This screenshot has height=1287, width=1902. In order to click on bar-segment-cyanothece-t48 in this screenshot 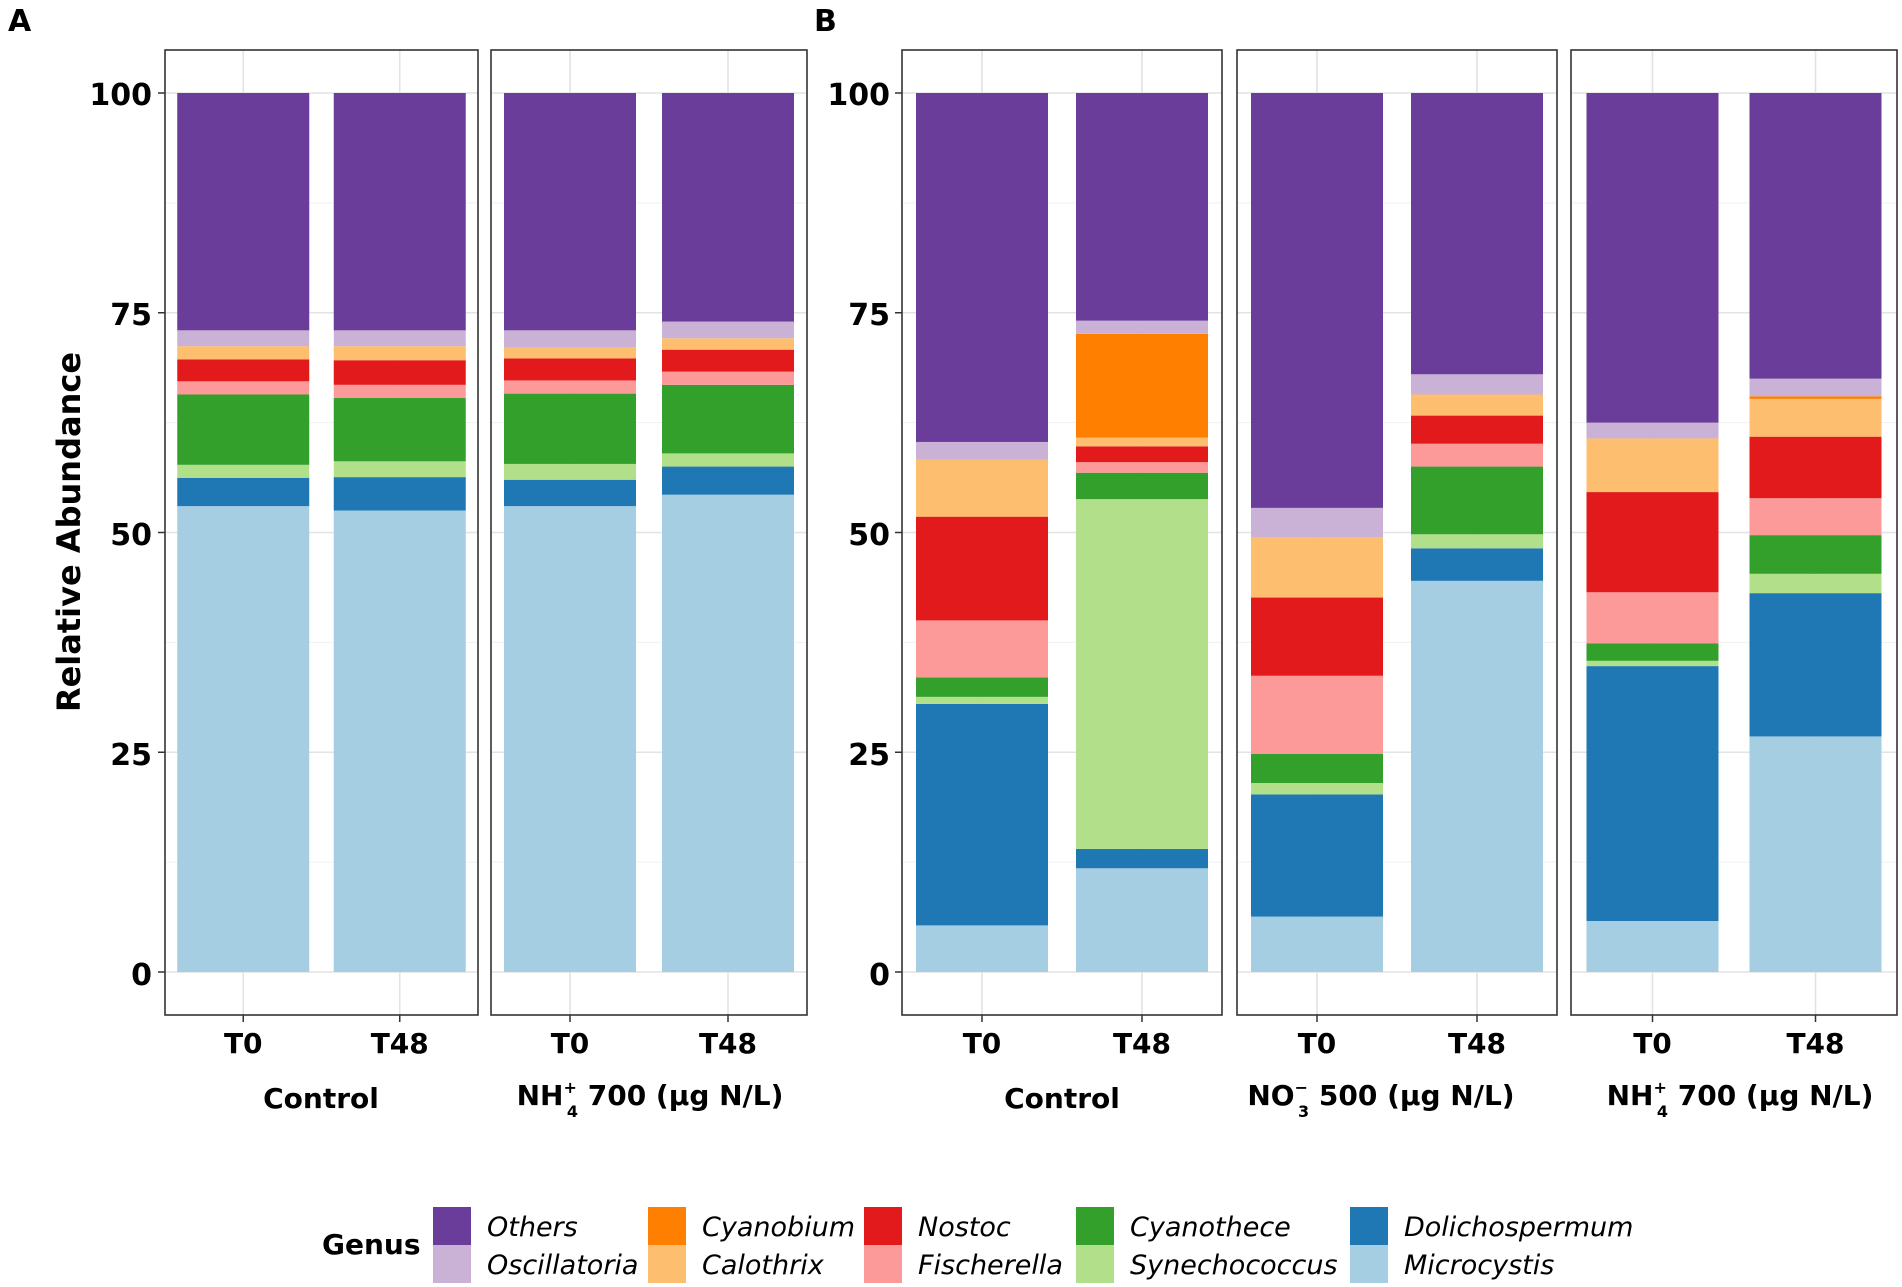, I will do `click(1477, 500)`.